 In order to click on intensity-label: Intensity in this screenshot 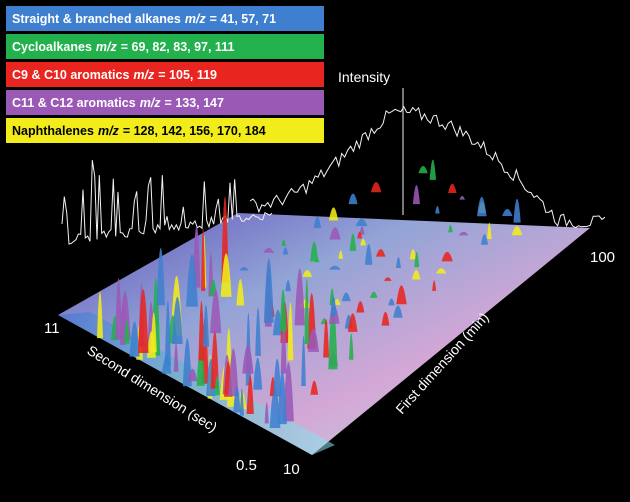, I will do `click(364, 77)`.